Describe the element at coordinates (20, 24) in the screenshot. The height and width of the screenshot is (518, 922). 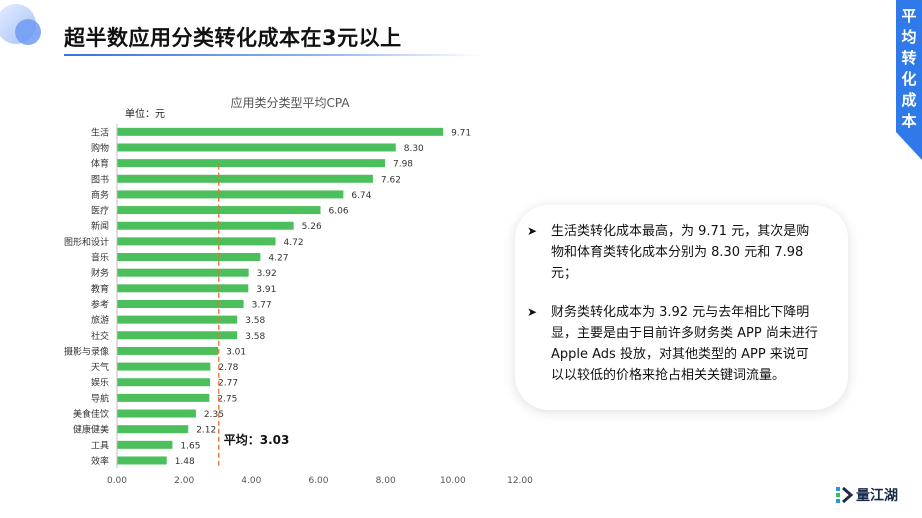
I see `title-decoration-icon` at that location.